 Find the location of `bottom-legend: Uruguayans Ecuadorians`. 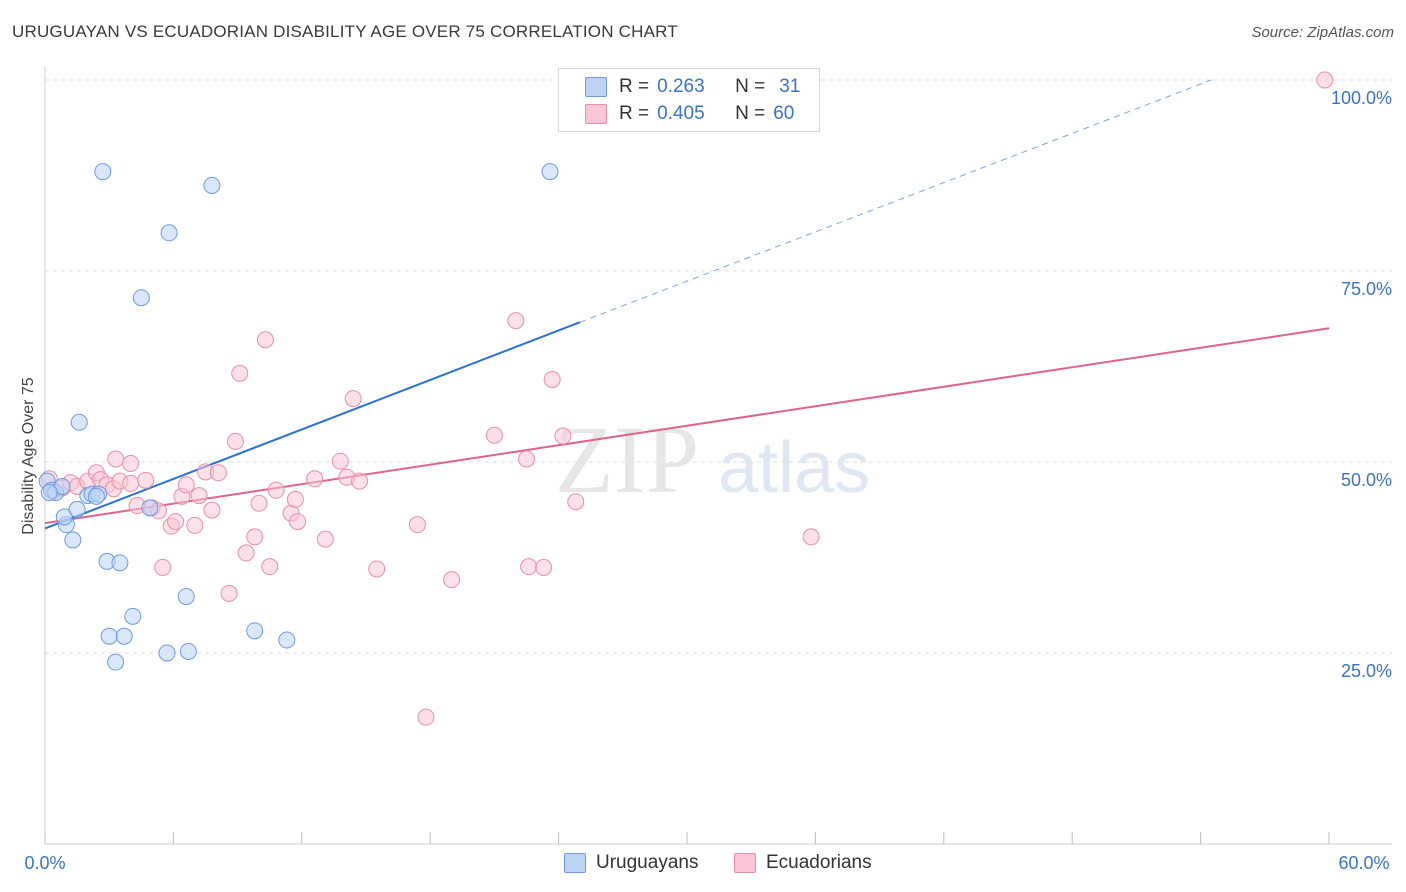

bottom-legend: Uruguayans Ecuadorians is located at coordinates (703, 865).